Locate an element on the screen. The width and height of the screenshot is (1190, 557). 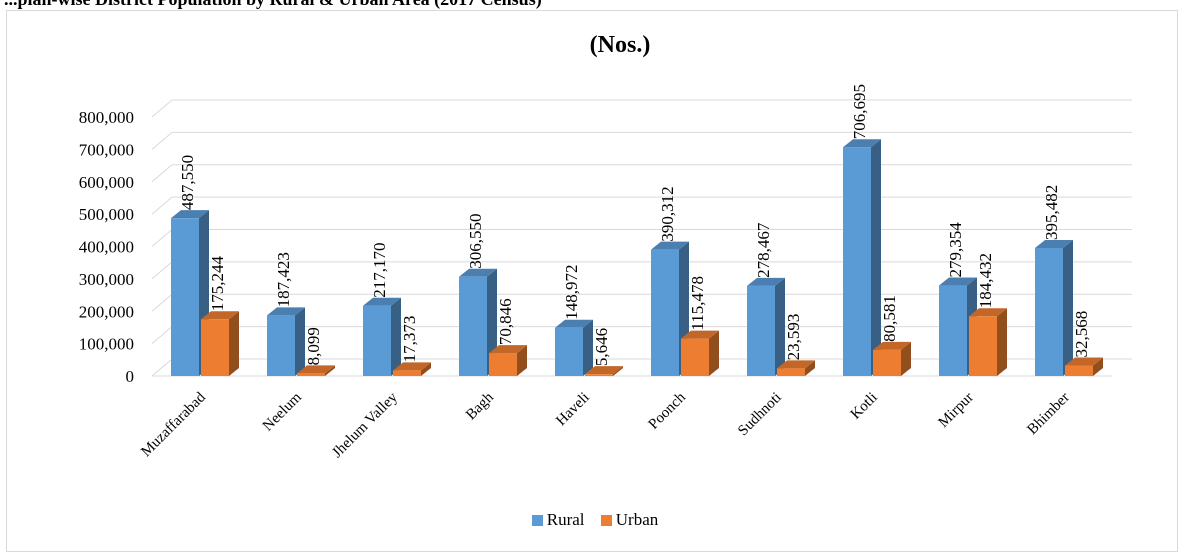
bar-rural-kotli is located at coordinates (862, 257).